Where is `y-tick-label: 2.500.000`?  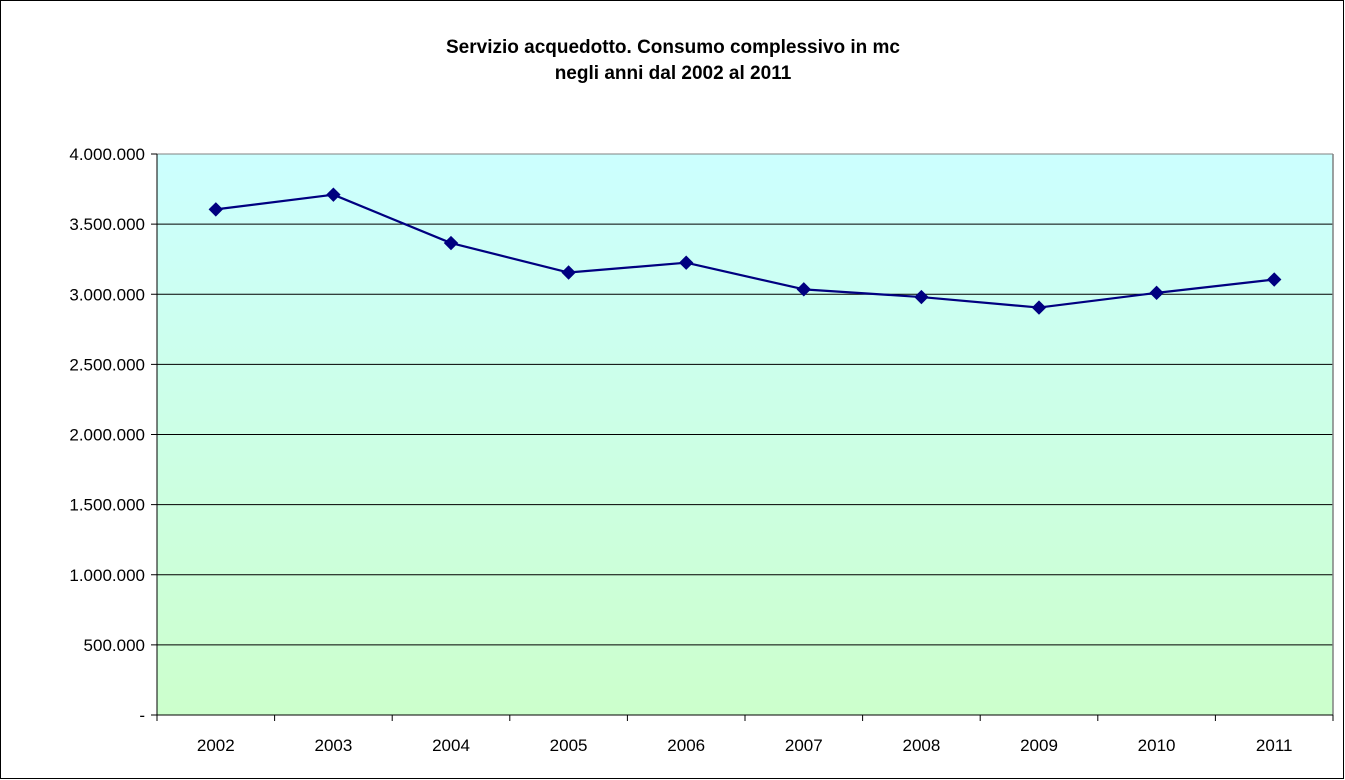 y-tick-label: 2.500.000 is located at coordinates (107, 364).